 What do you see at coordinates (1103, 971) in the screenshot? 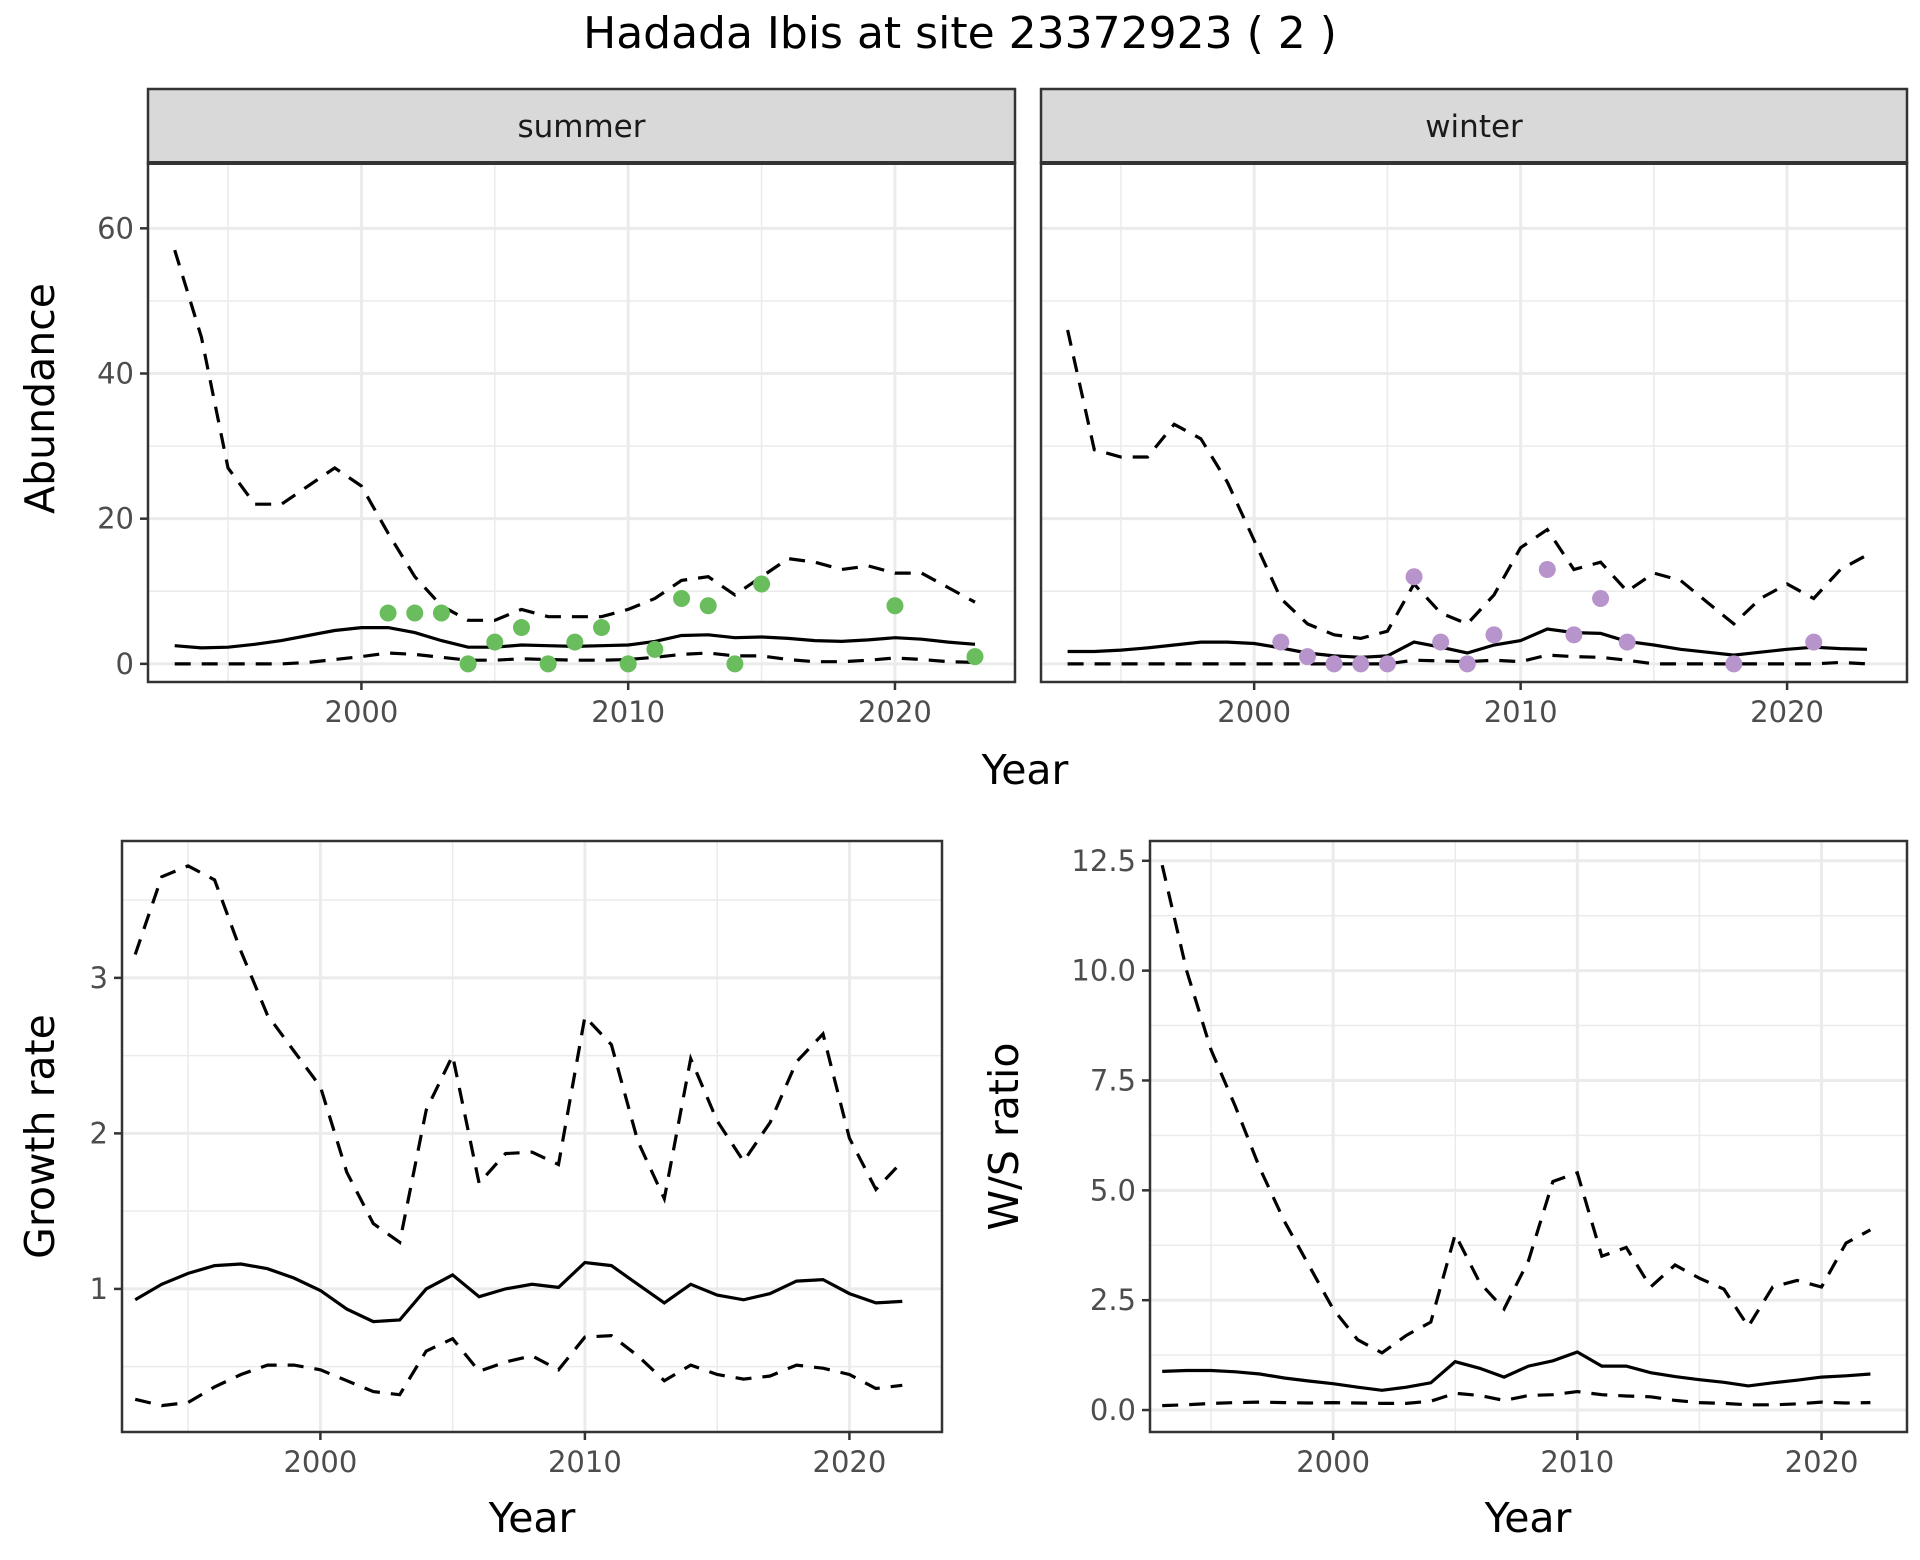
I see `y-tick-label: 10.0` at bounding box center [1103, 971].